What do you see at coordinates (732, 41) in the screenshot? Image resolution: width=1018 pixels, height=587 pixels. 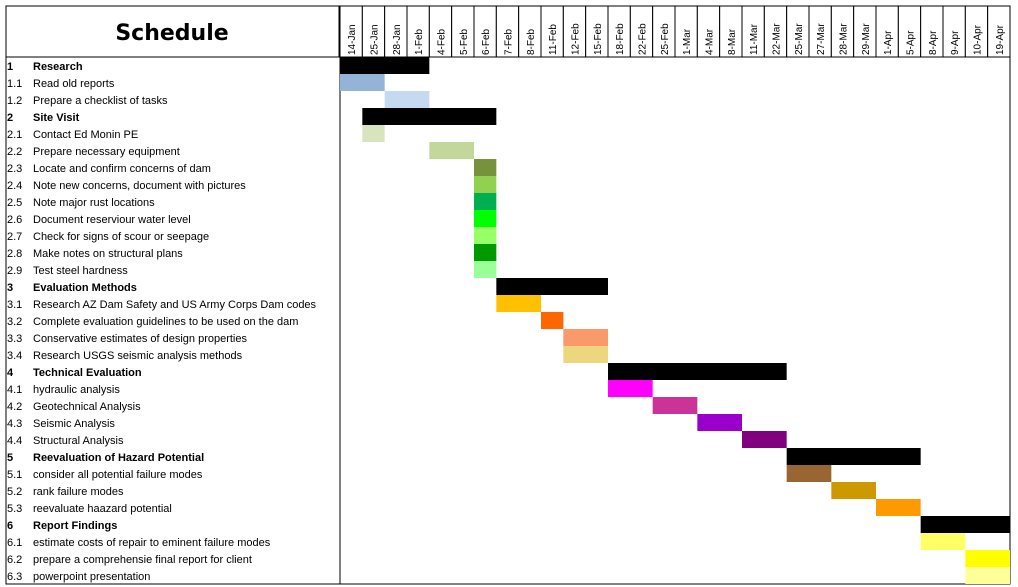 I see `date-label: 8-Mar` at bounding box center [732, 41].